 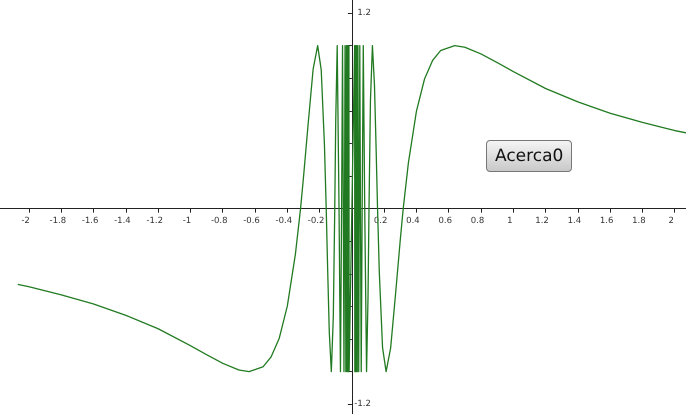 What do you see at coordinates (316, 221) in the screenshot?
I see `x-tick-label: -0.2` at bounding box center [316, 221].